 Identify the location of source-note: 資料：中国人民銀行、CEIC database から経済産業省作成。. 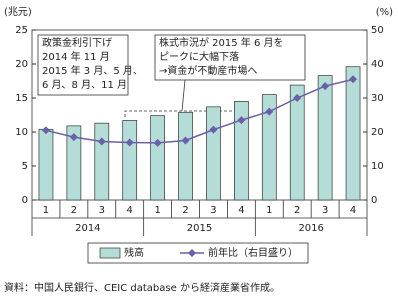
(142, 287).